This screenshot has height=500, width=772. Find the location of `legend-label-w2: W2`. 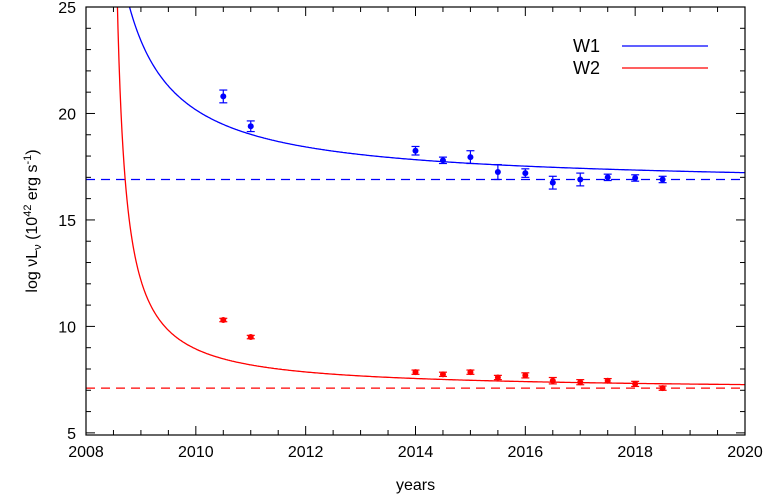

legend-label-w2: W2 is located at coordinates (586, 68).